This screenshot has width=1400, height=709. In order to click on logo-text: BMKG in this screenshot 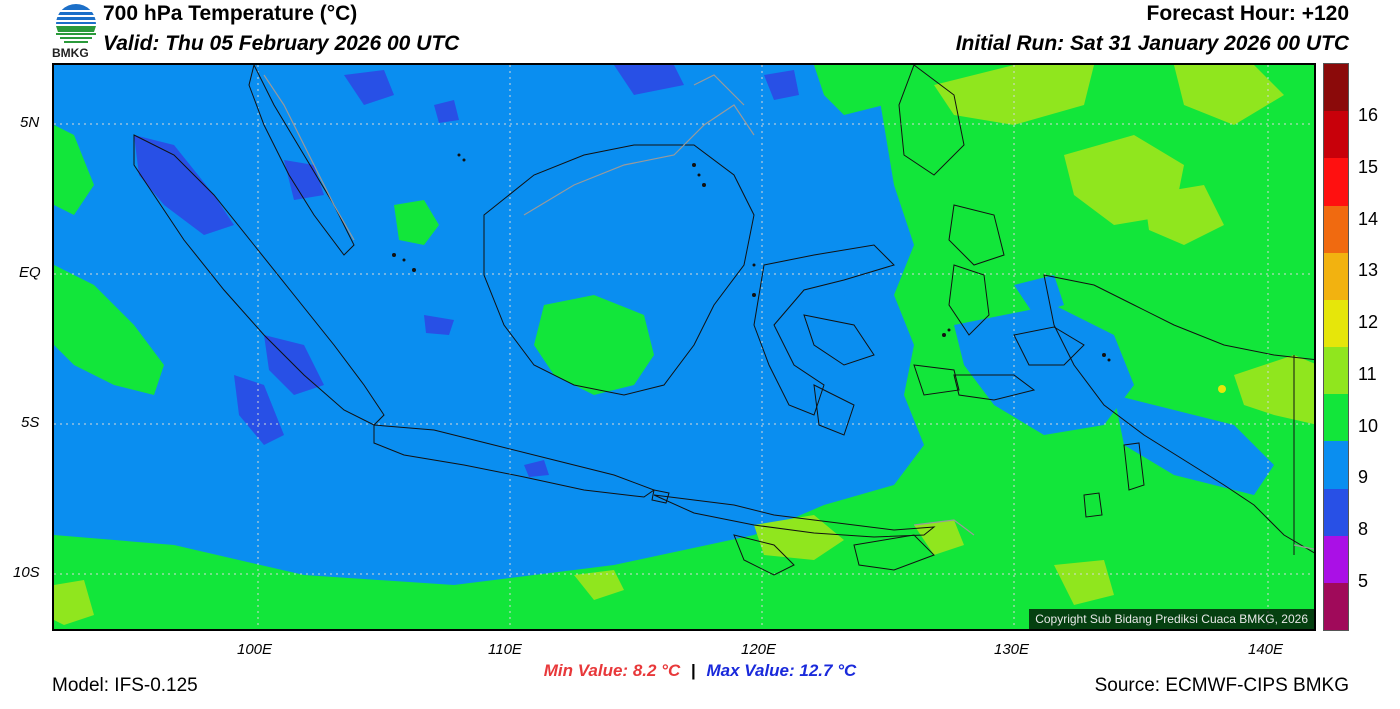, I will do `click(70, 53)`.